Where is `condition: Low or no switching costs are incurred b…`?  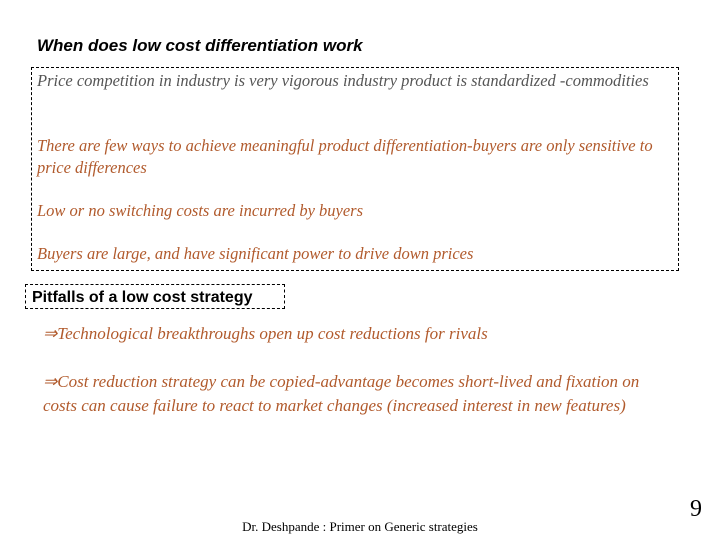
condition: Low or no switching costs are incurred b… is located at coordinates (200, 210).